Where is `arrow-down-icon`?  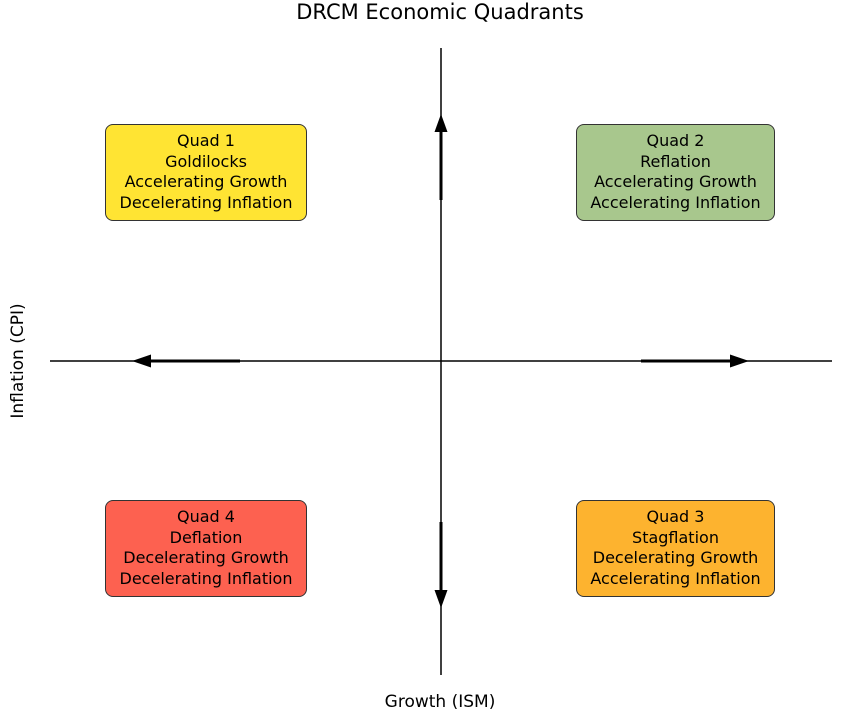
arrow-down-icon is located at coordinates (441, 565).